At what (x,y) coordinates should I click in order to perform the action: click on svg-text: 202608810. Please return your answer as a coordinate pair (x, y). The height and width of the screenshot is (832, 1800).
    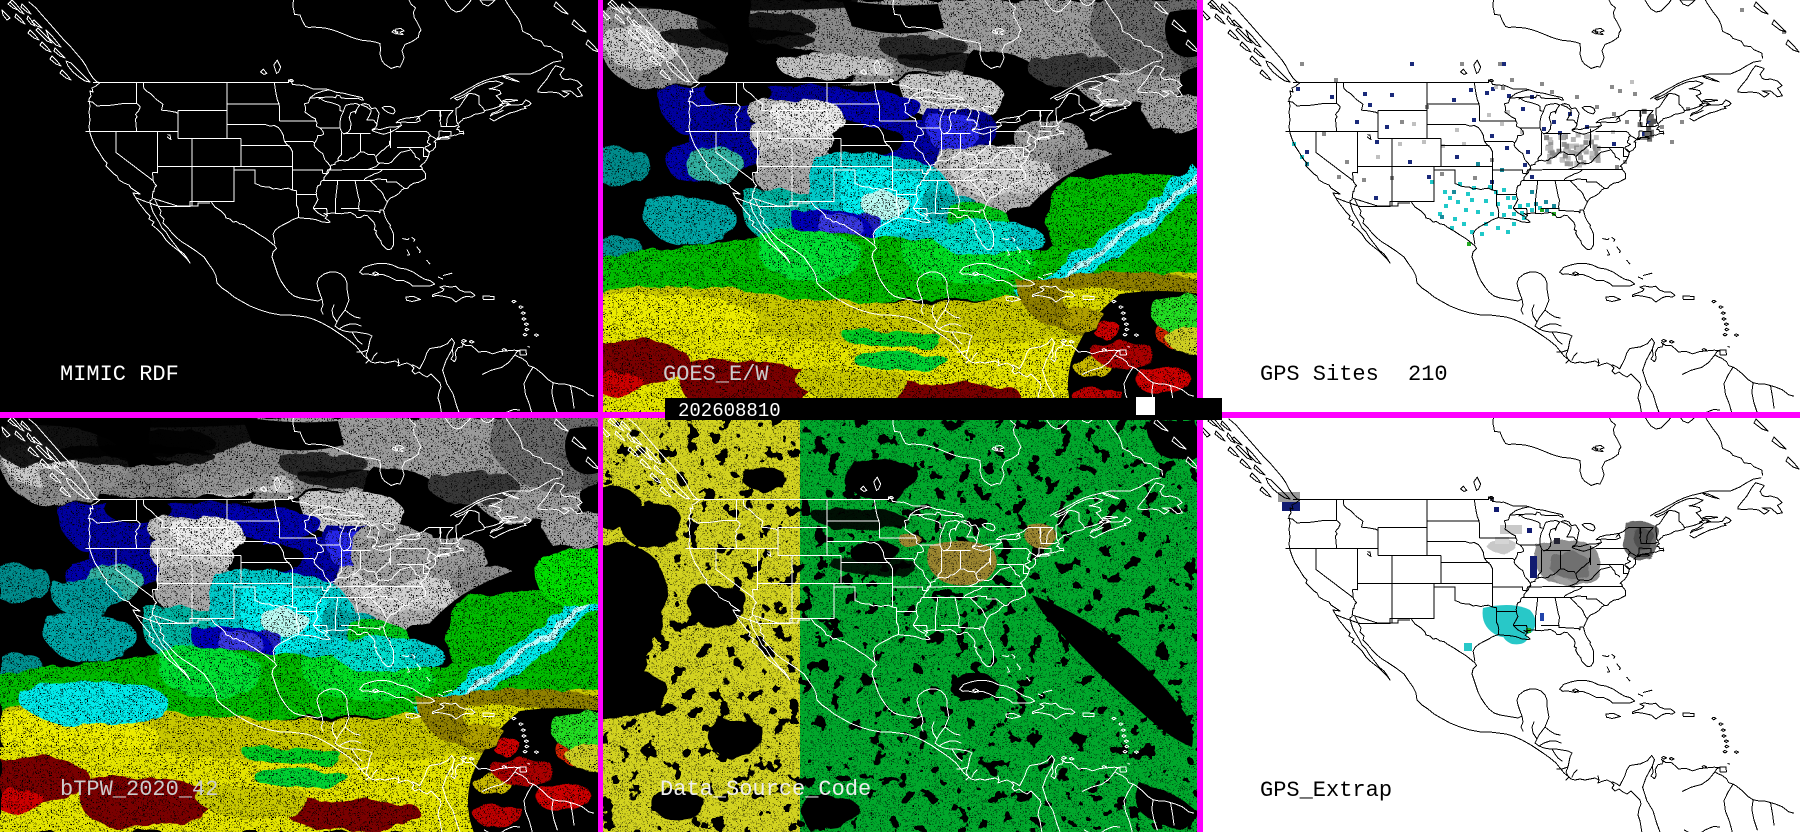
    Looking at the image, I should click on (729, 411).